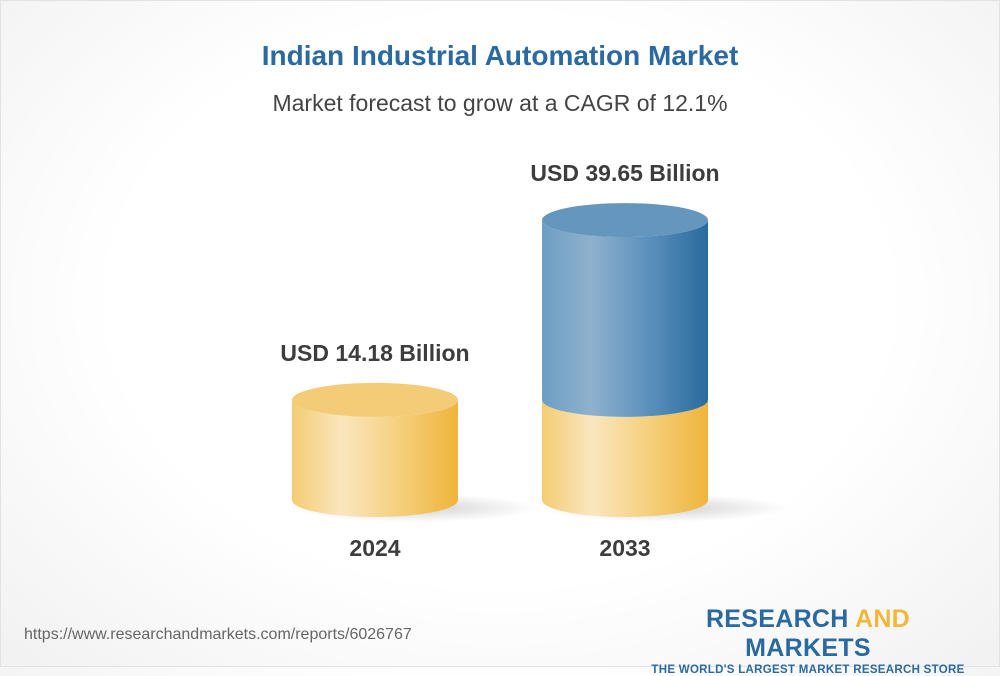 The image size is (1000, 676). I want to click on data-label: USD 39.65 Billion, so click(624, 173).